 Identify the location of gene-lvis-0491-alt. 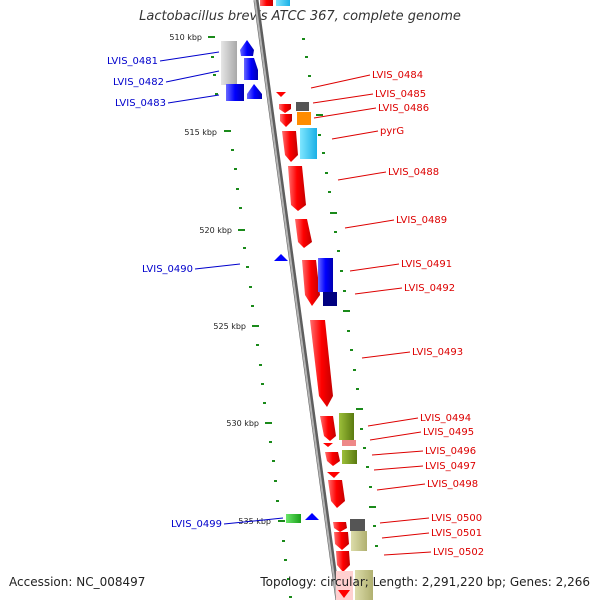
(325, 275).